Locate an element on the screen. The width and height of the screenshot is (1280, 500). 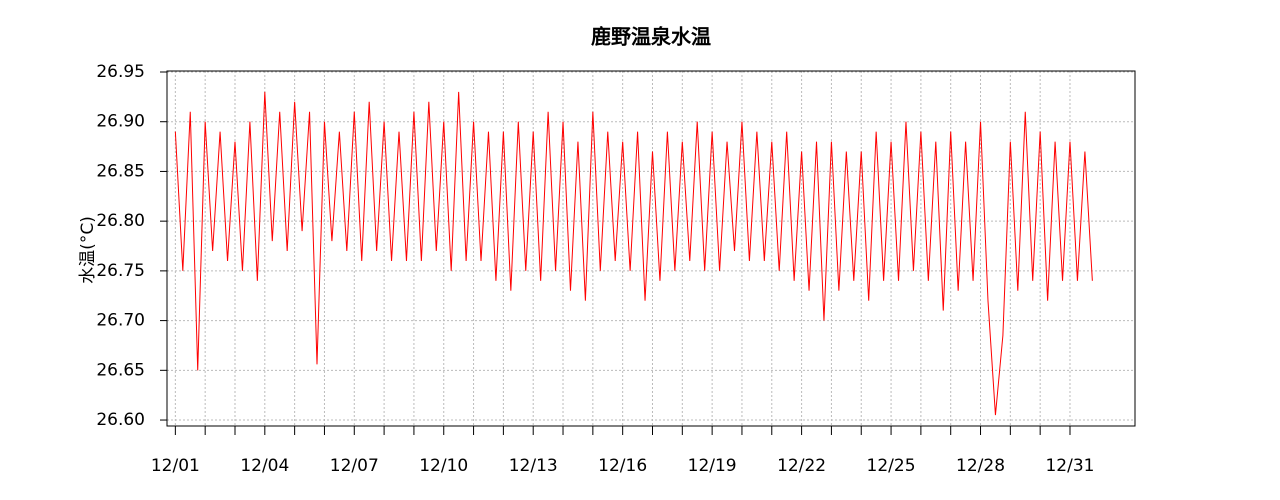
x-tick-label: 12/22 is located at coordinates (801, 466).